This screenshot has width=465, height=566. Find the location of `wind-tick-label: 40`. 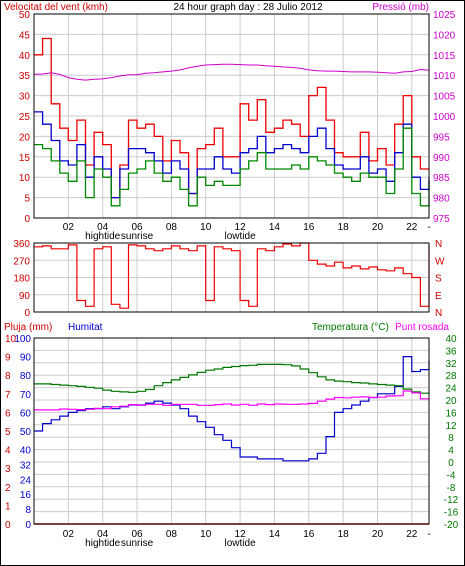

wind-tick-label: 40 is located at coordinates (25, 56).